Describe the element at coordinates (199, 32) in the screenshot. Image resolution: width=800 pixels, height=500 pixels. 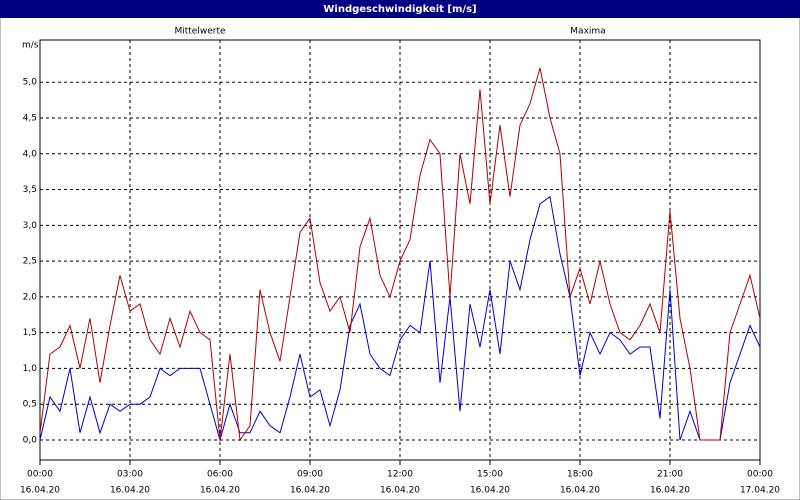
I see `legend-entry: Mittelwerte` at that location.